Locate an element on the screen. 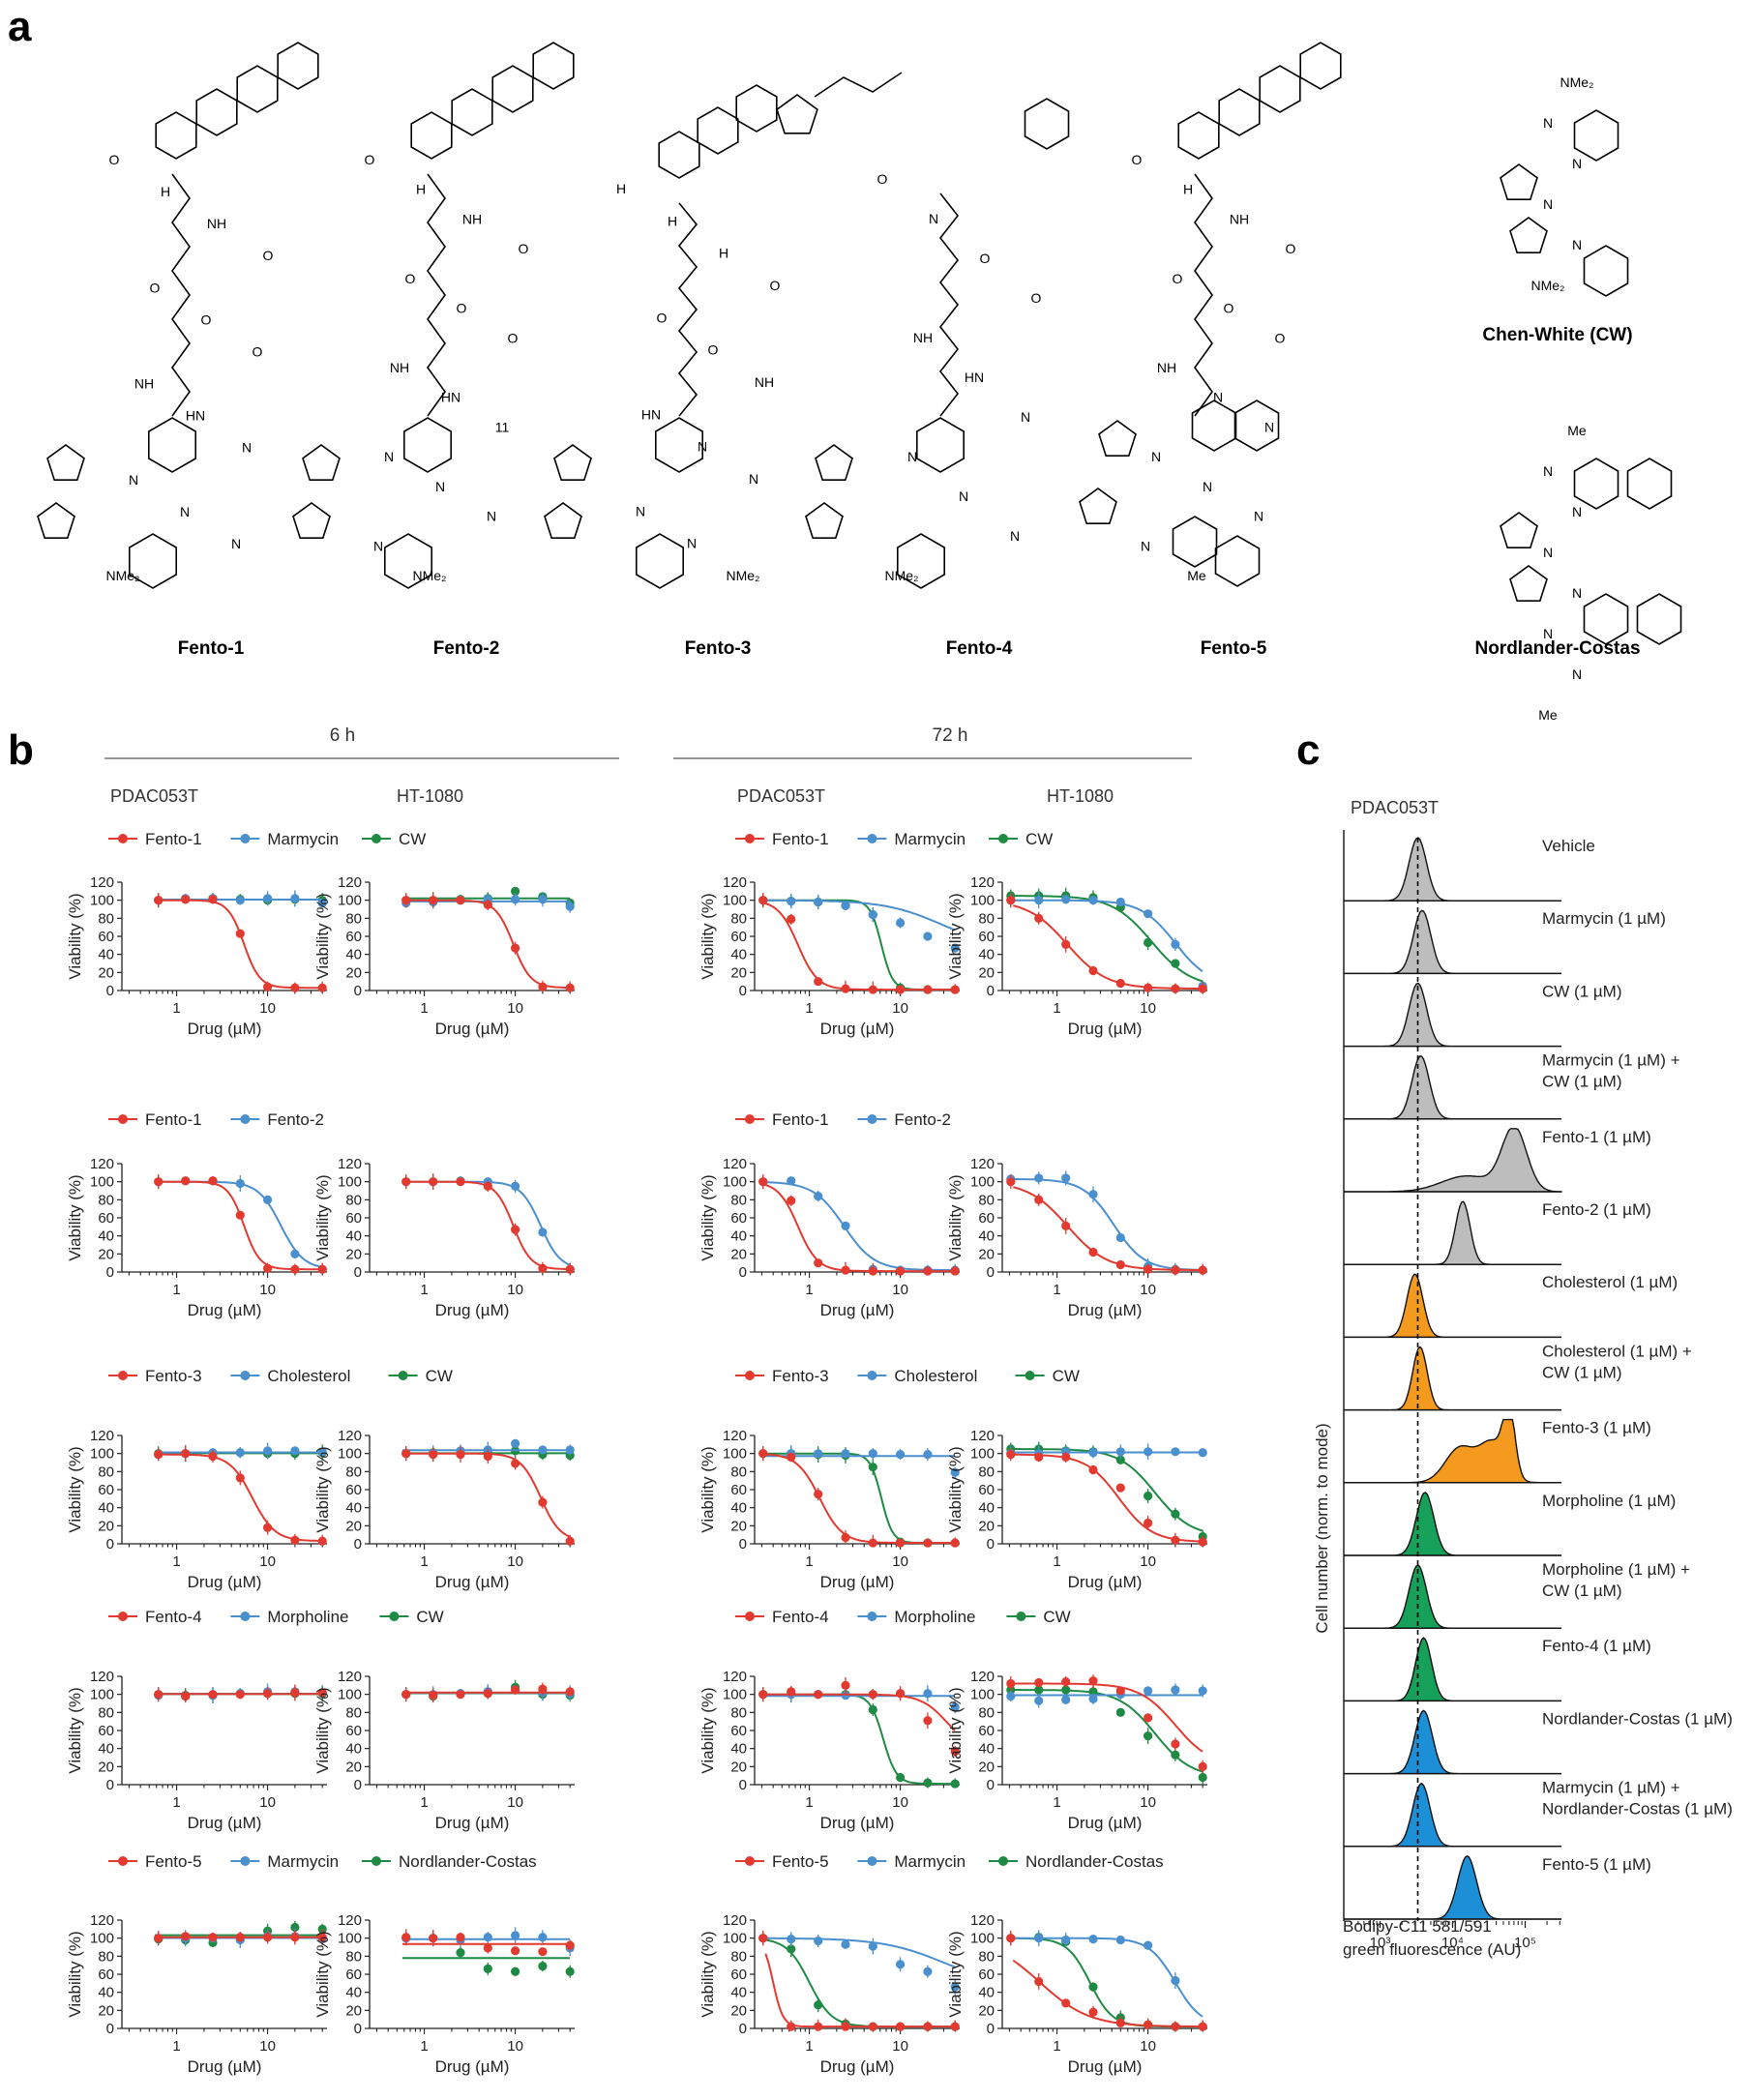 The height and width of the screenshot is (2100, 1753). legend-label: Fento-5 is located at coordinates (174, 1861).